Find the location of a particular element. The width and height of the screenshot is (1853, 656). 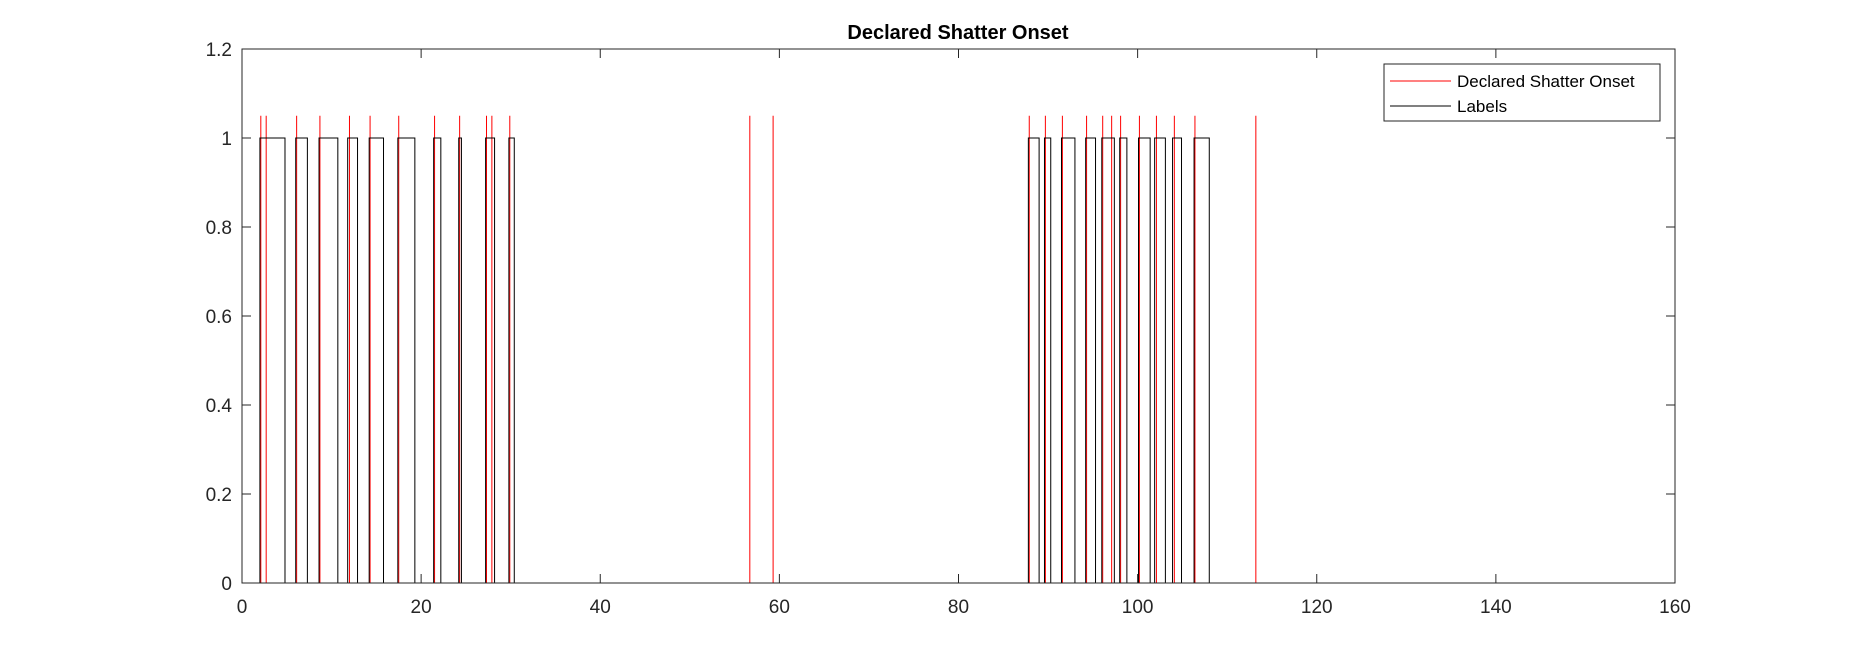

y-tick-label: 0.6 is located at coordinates (219, 317).